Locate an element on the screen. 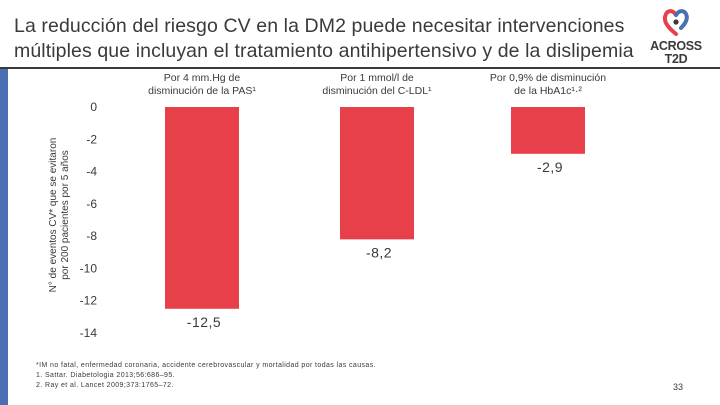  category-label-line-2: disminución de la PAS¹ is located at coordinates (202, 91).